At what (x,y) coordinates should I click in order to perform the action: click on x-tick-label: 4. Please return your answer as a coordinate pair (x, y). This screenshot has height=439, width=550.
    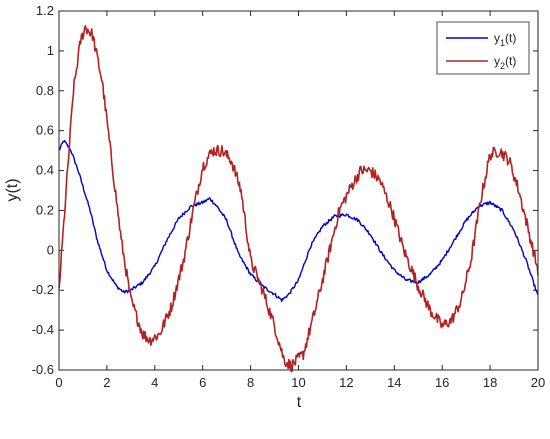
    Looking at the image, I should click on (154, 382).